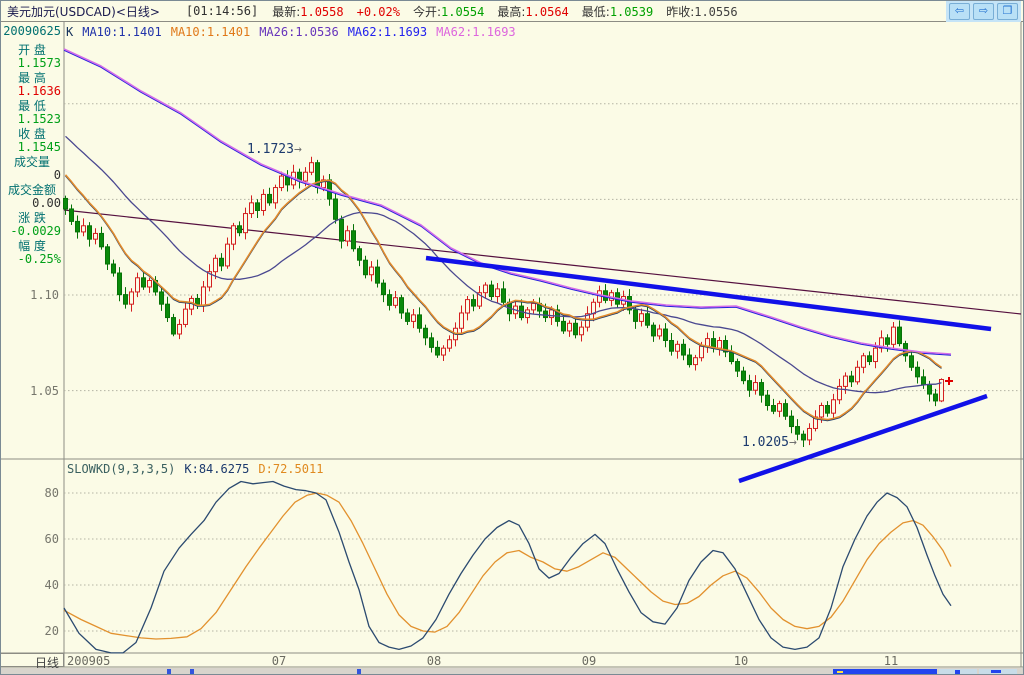 The width and height of the screenshot is (1024, 675). What do you see at coordinates (959, 11) in the screenshot?
I see `back-button: ⇦` at bounding box center [959, 11].